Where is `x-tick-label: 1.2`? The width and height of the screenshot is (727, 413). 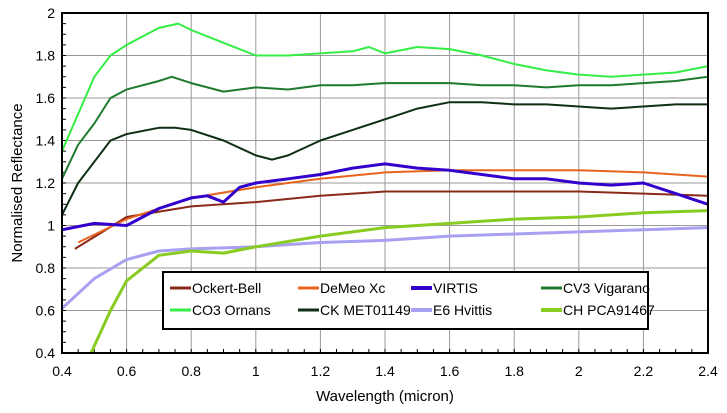
x-tick-label: 1.2 is located at coordinates (321, 371).